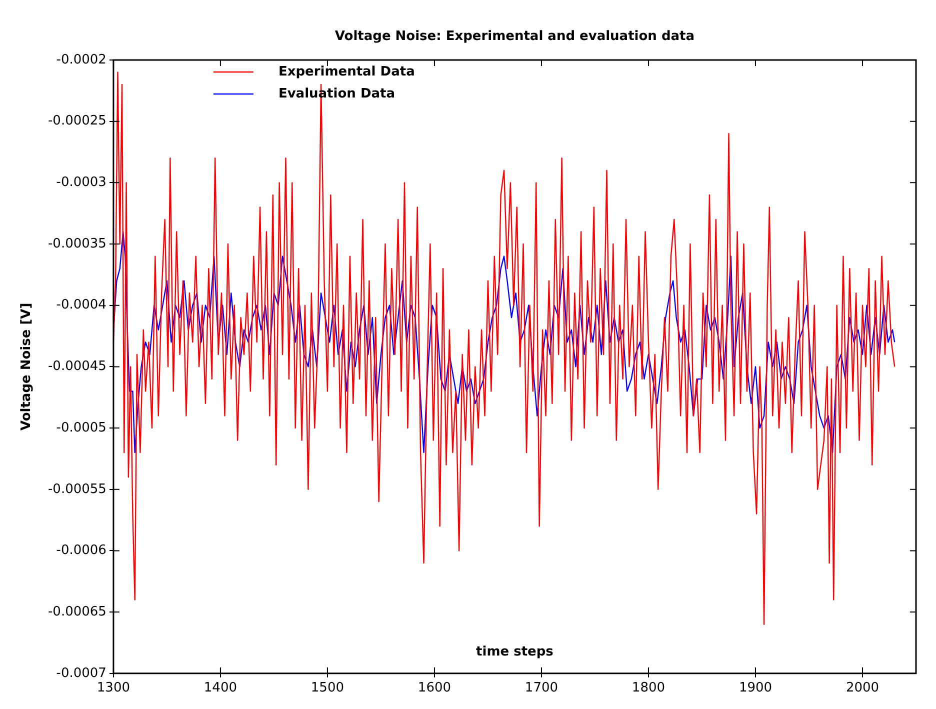  Describe the element at coordinates (81, 60) in the screenshot. I see `y-tick-label: -0.0002` at that location.